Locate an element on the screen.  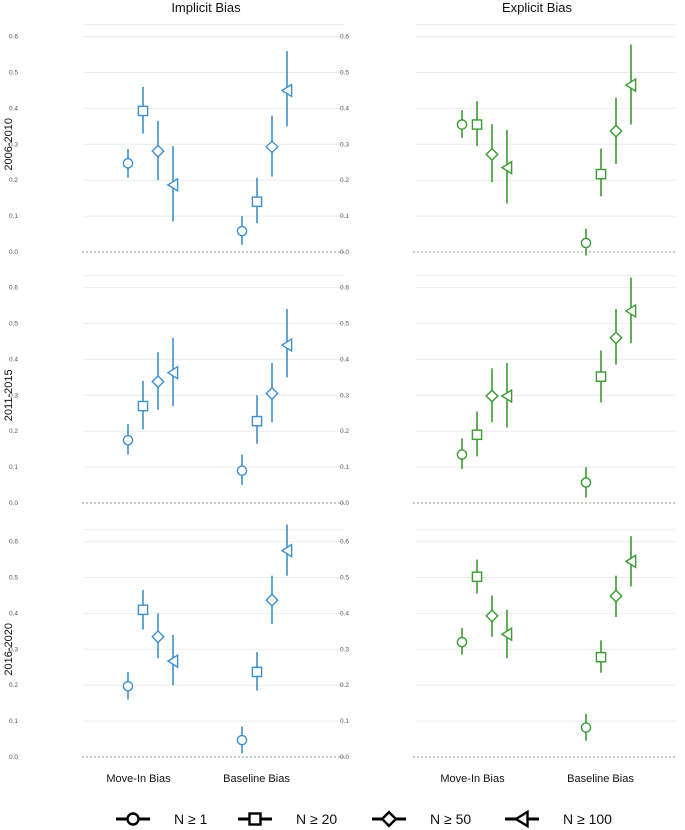
column-title-implicit-bias: Implicit Bias is located at coordinates (206, 7).